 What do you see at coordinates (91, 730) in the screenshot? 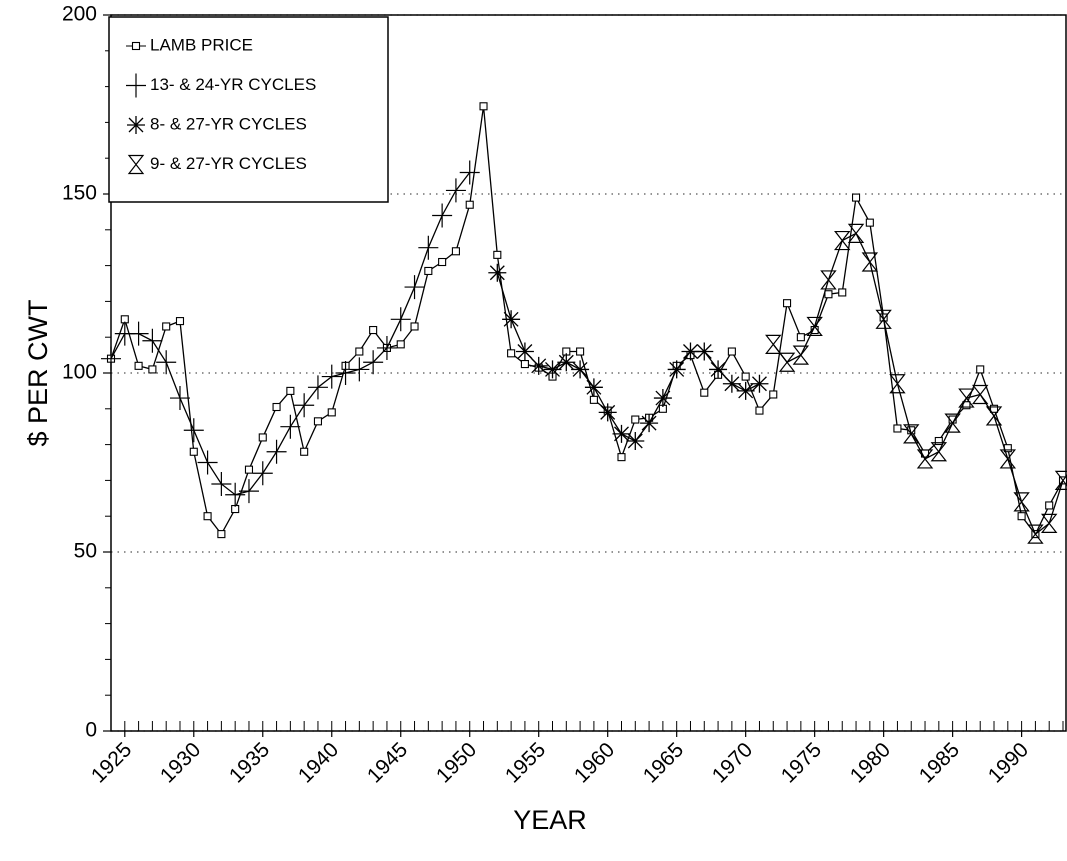
I see `y-tick-label: 0` at bounding box center [91, 730].